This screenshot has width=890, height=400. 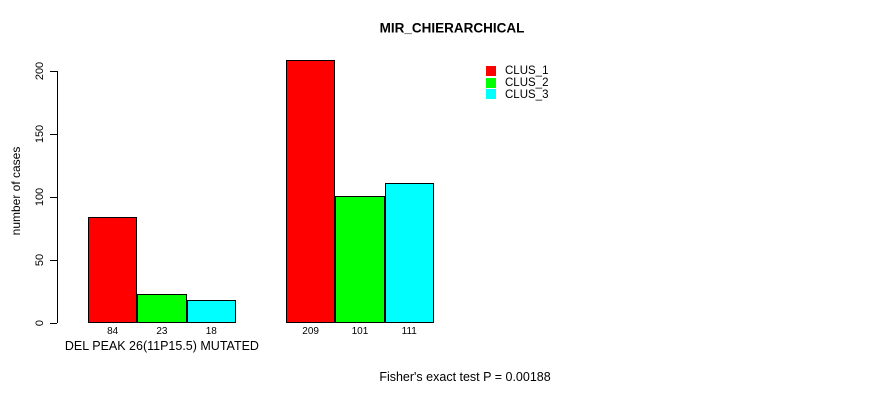 I want to click on bar-value-label: 18, so click(x=211, y=331).